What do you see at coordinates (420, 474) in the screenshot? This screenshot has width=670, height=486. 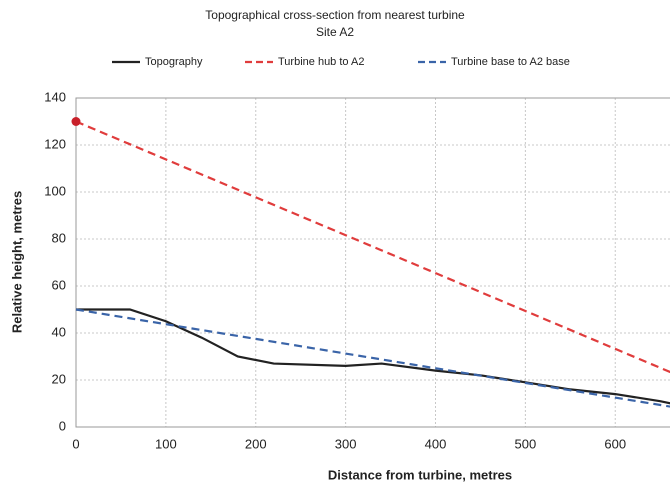 I see `x-axis-title: Distance from turbine, metres` at bounding box center [420, 474].